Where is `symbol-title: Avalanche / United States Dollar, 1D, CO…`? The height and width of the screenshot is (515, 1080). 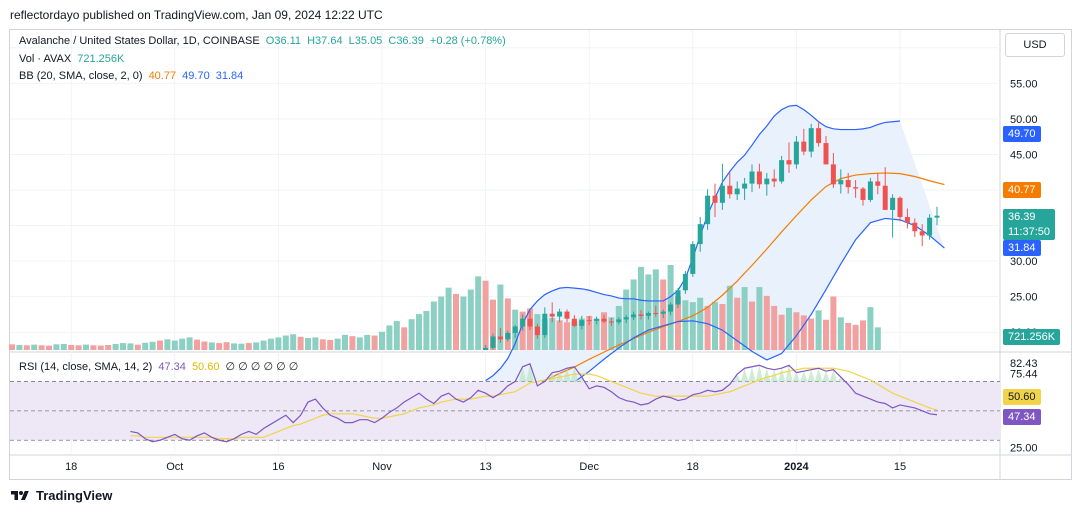 symbol-title: Avalanche / United States Dollar, 1D, CO… is located at coordinates (139, 41).